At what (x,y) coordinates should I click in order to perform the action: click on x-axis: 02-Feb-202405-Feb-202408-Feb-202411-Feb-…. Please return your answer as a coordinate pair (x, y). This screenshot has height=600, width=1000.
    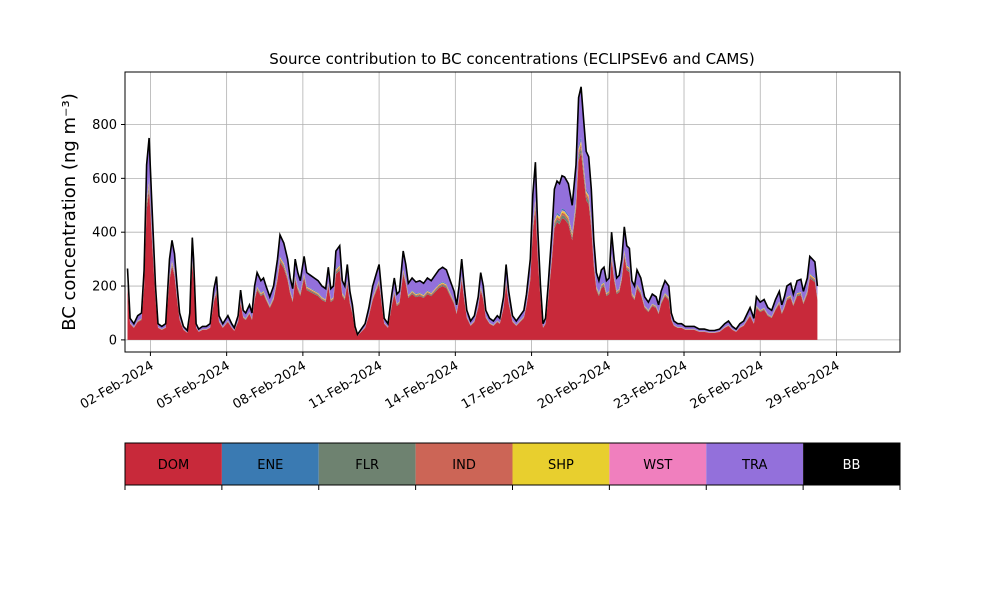
    Looking at the image, I should click on (460, 382).